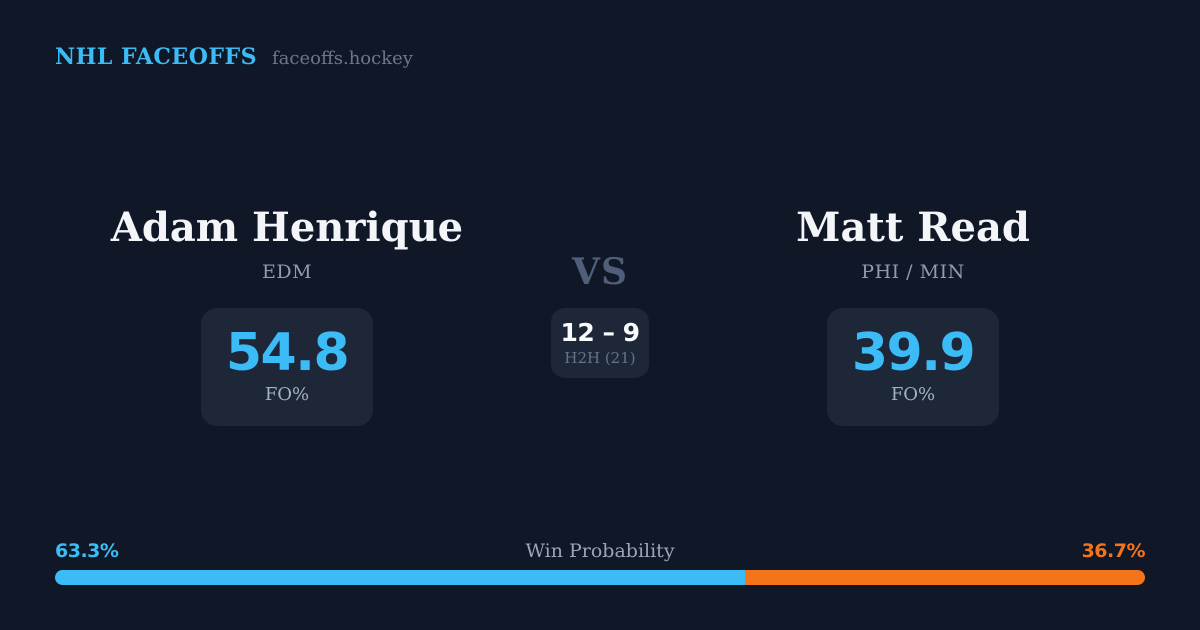 Image resolution: width=1200 pixels, height=630 pixels. What do you see at coordinates (913, 353) in the screenshot?
I see `player-right-stat-value: 39.9` at bounding box center [913, 353].